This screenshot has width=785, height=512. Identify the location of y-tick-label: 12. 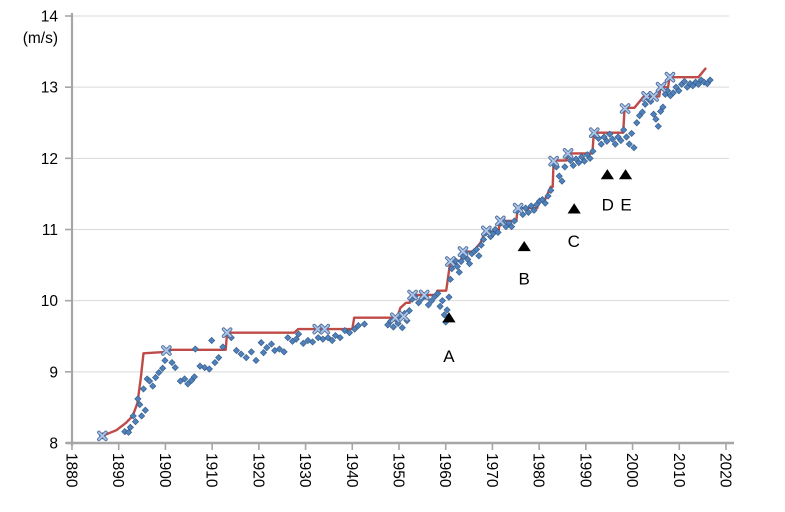
(49, 159).